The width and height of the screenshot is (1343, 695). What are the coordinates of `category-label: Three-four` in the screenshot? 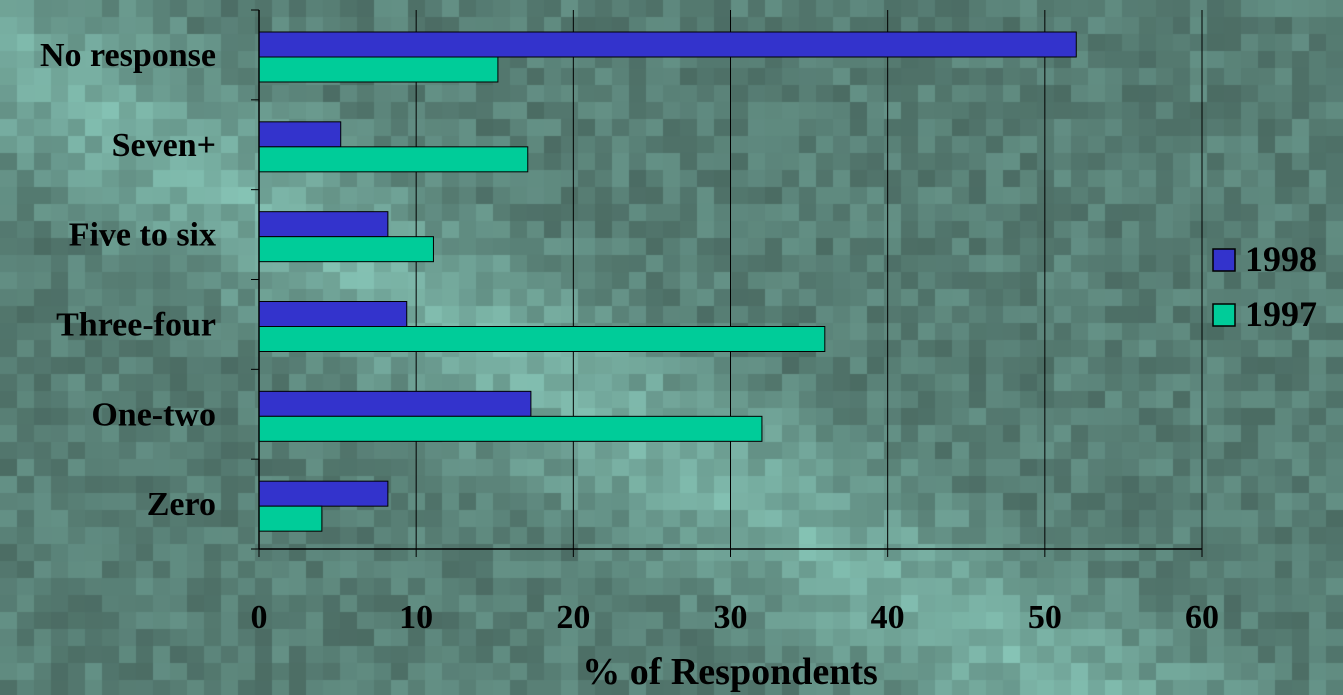 It's located at (136, 324).